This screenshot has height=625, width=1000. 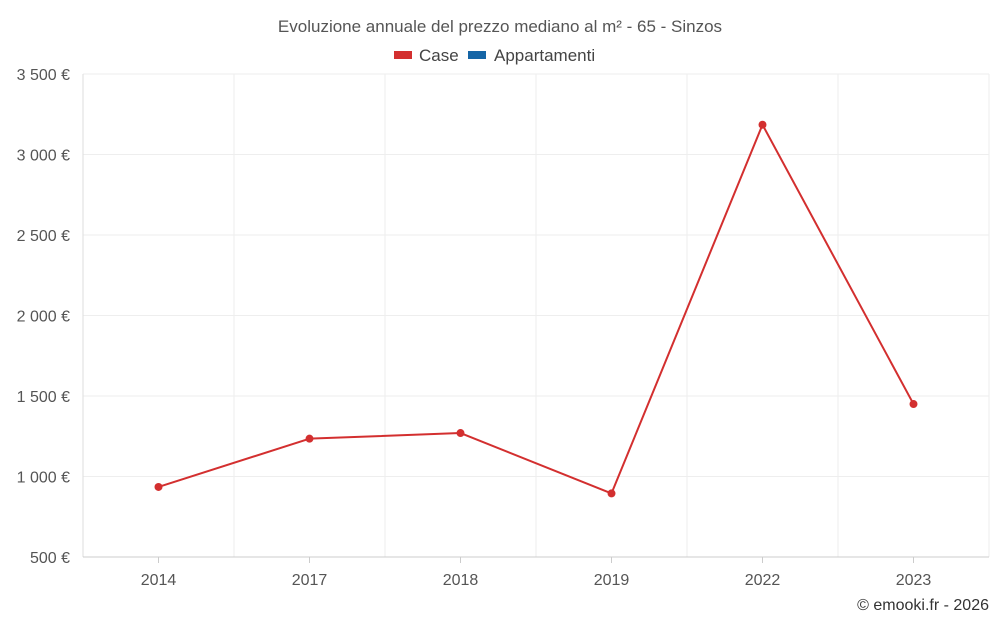 I want to click on legend: Case Appartamenti, so click(x=494, y=55).